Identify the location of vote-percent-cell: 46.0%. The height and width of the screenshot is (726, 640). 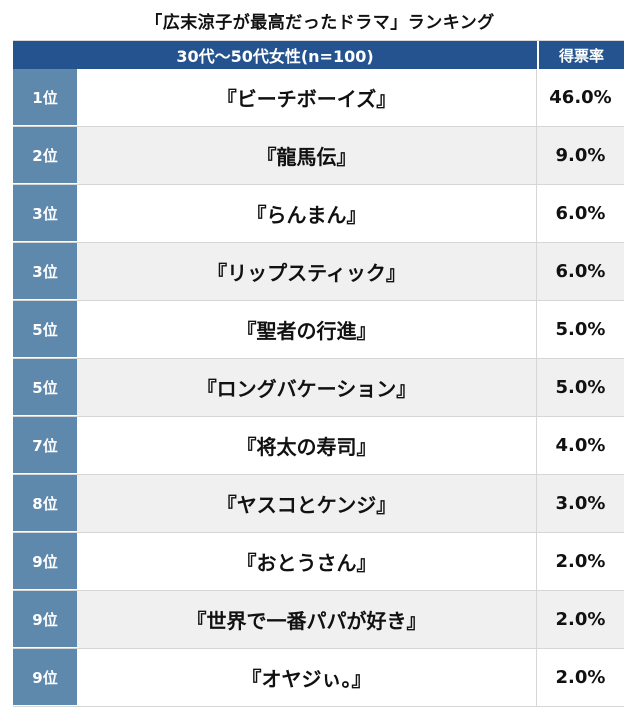
(580, 97).